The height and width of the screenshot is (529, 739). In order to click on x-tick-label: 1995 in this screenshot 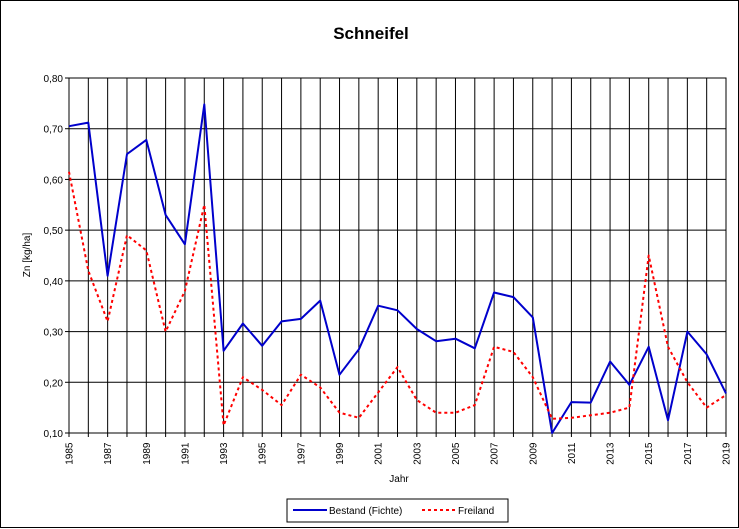, I will do `click(263, 453)`.